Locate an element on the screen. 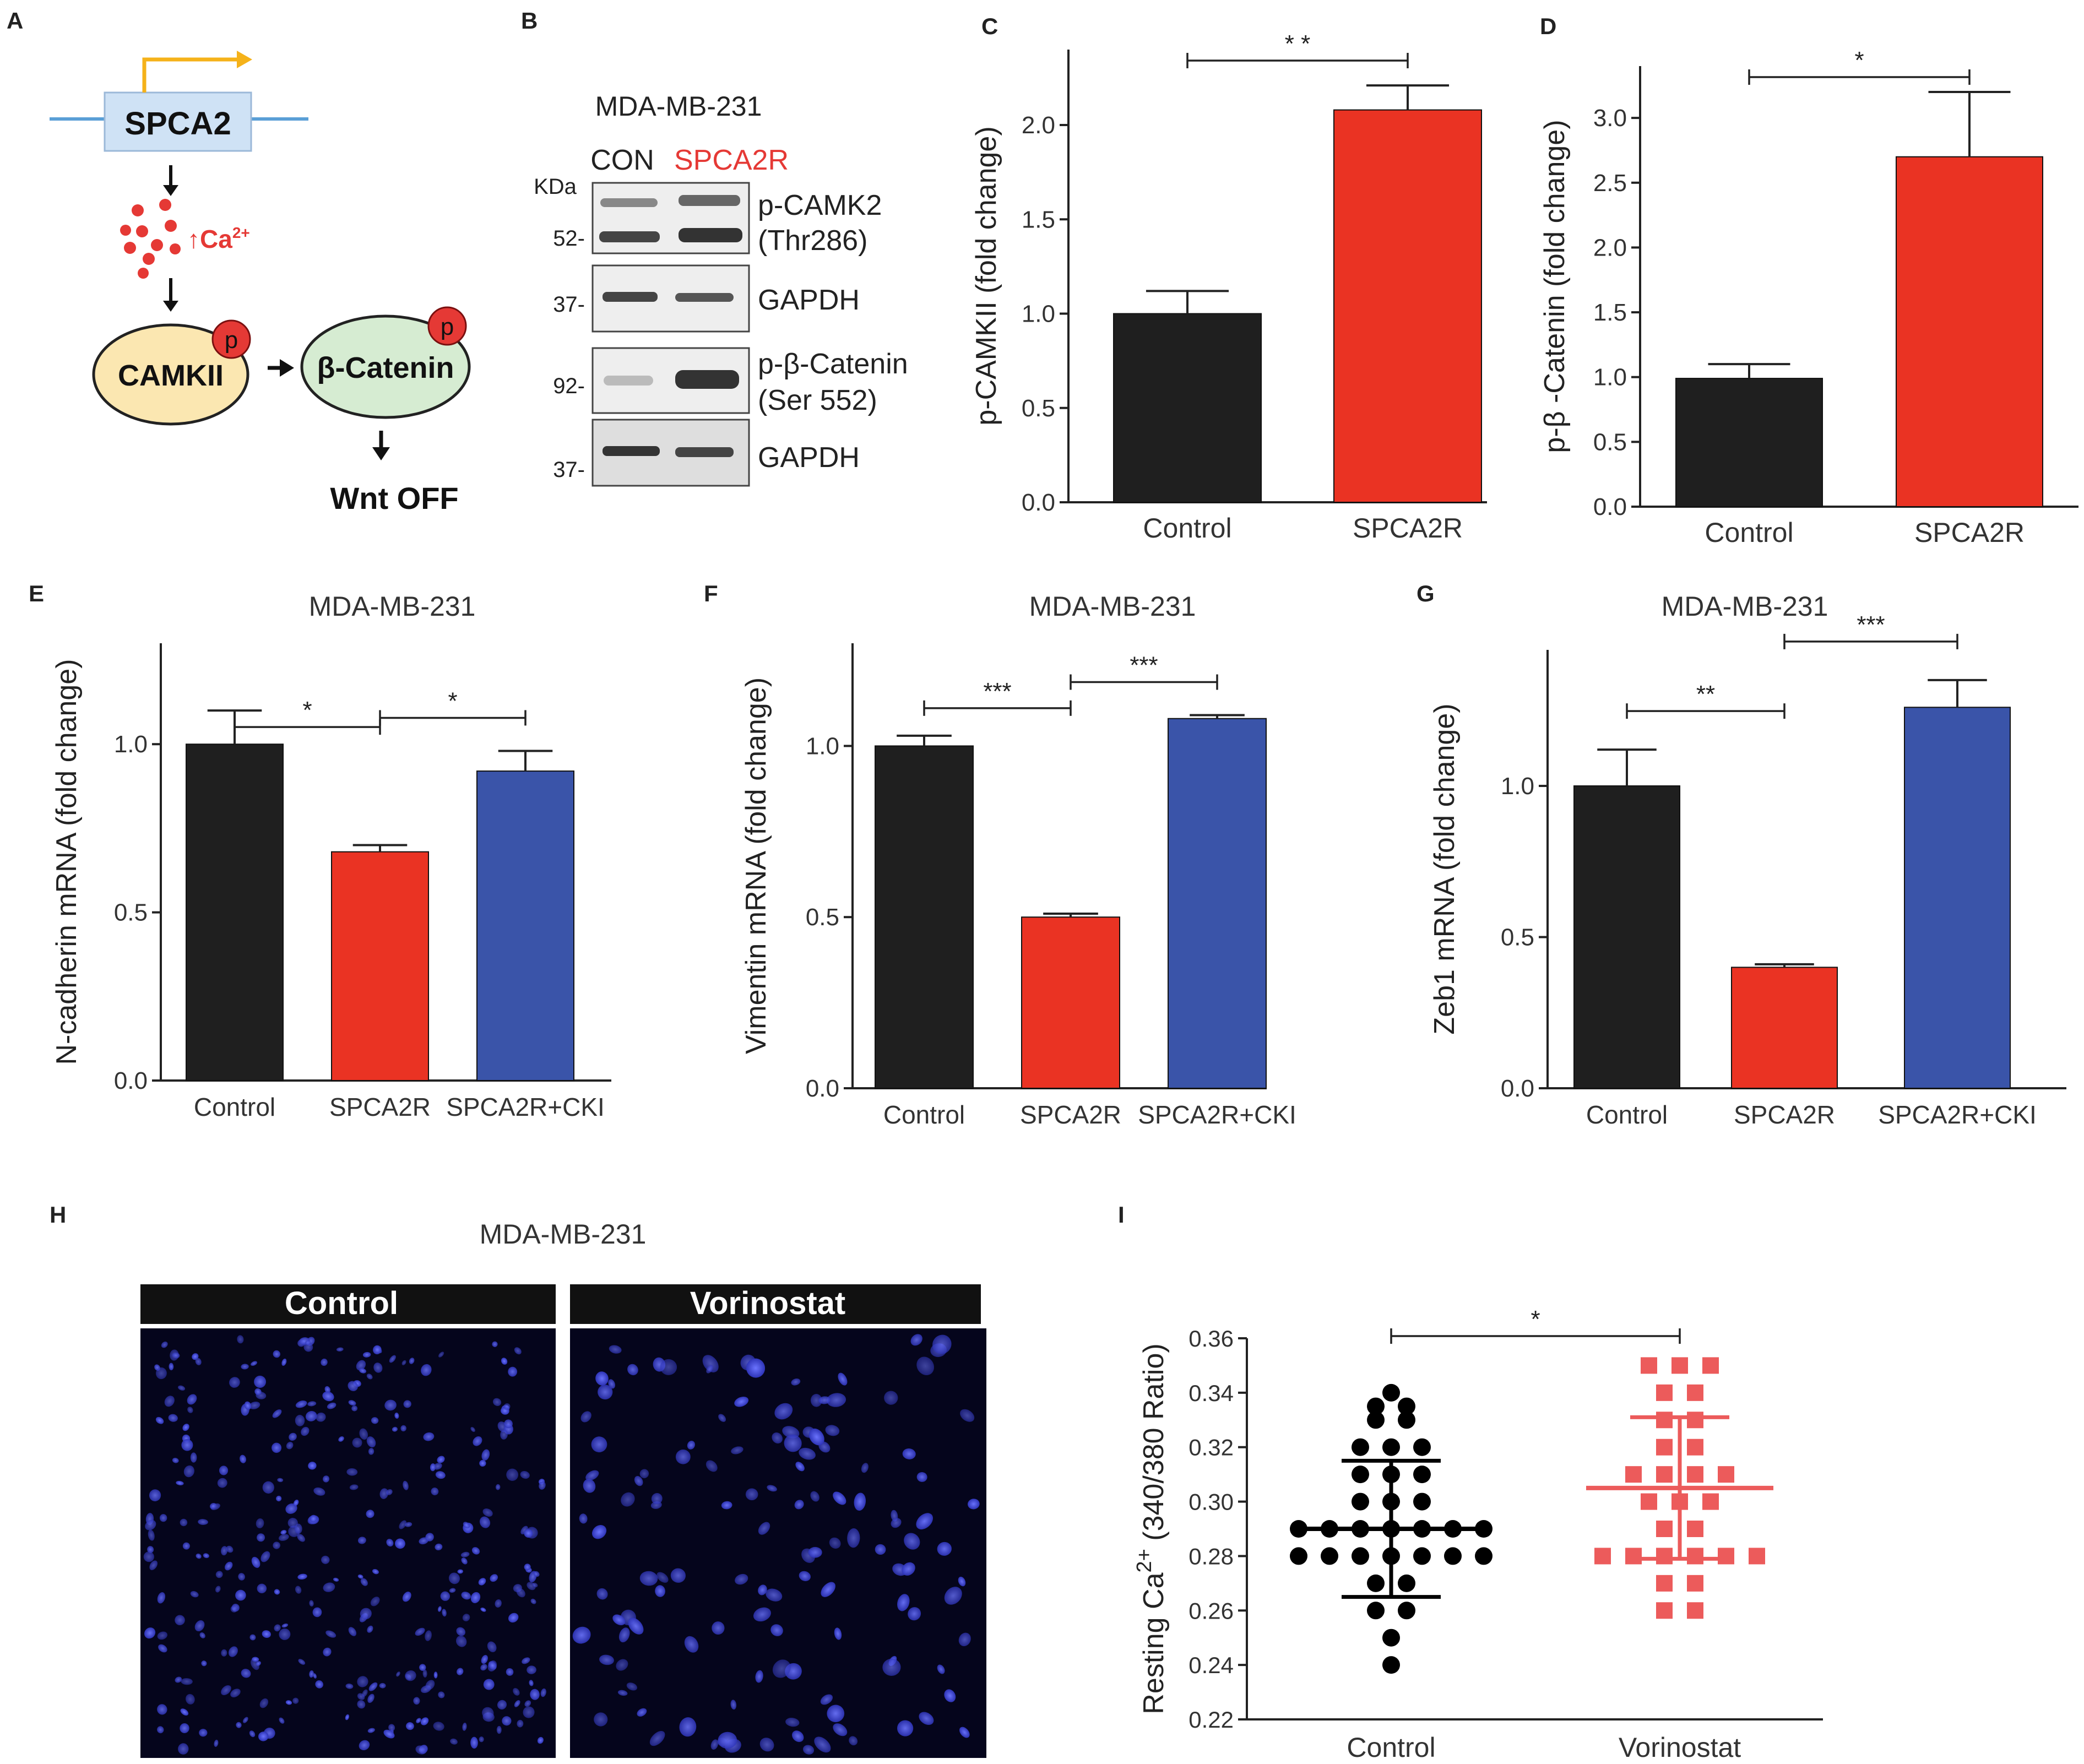 This screenshot has height=1764, width=2084. y-tick-label: 0.28 is located at coordinates (1211, 1556).